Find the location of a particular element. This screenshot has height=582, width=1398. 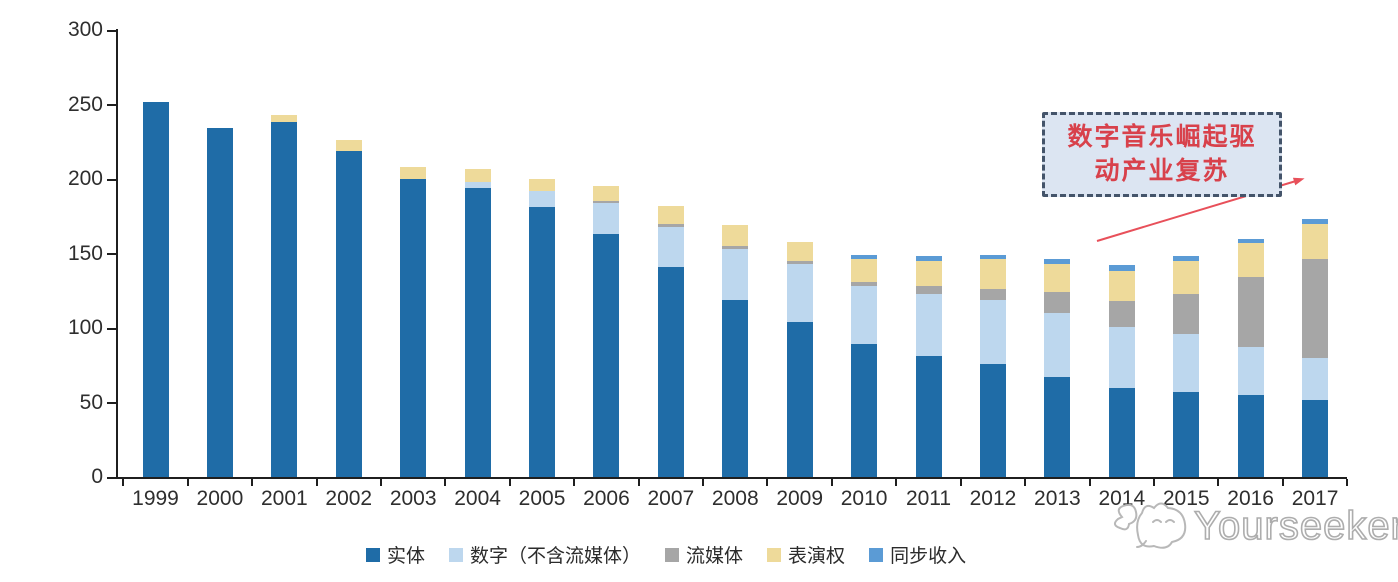

x-axis-label-2007: 2007 is located at coordinates (671, 498).